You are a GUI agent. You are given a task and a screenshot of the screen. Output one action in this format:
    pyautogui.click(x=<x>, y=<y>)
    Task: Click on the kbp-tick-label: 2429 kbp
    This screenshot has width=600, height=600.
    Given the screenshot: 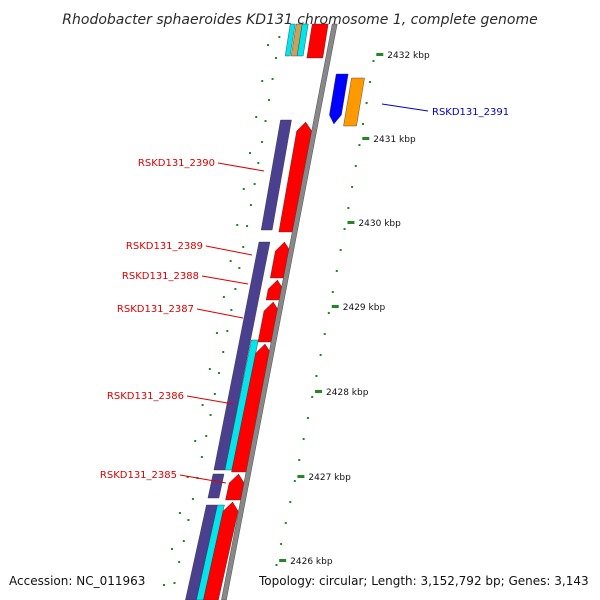 What is the action you would take?
    pyautogui.click(x=364, y=308)
    